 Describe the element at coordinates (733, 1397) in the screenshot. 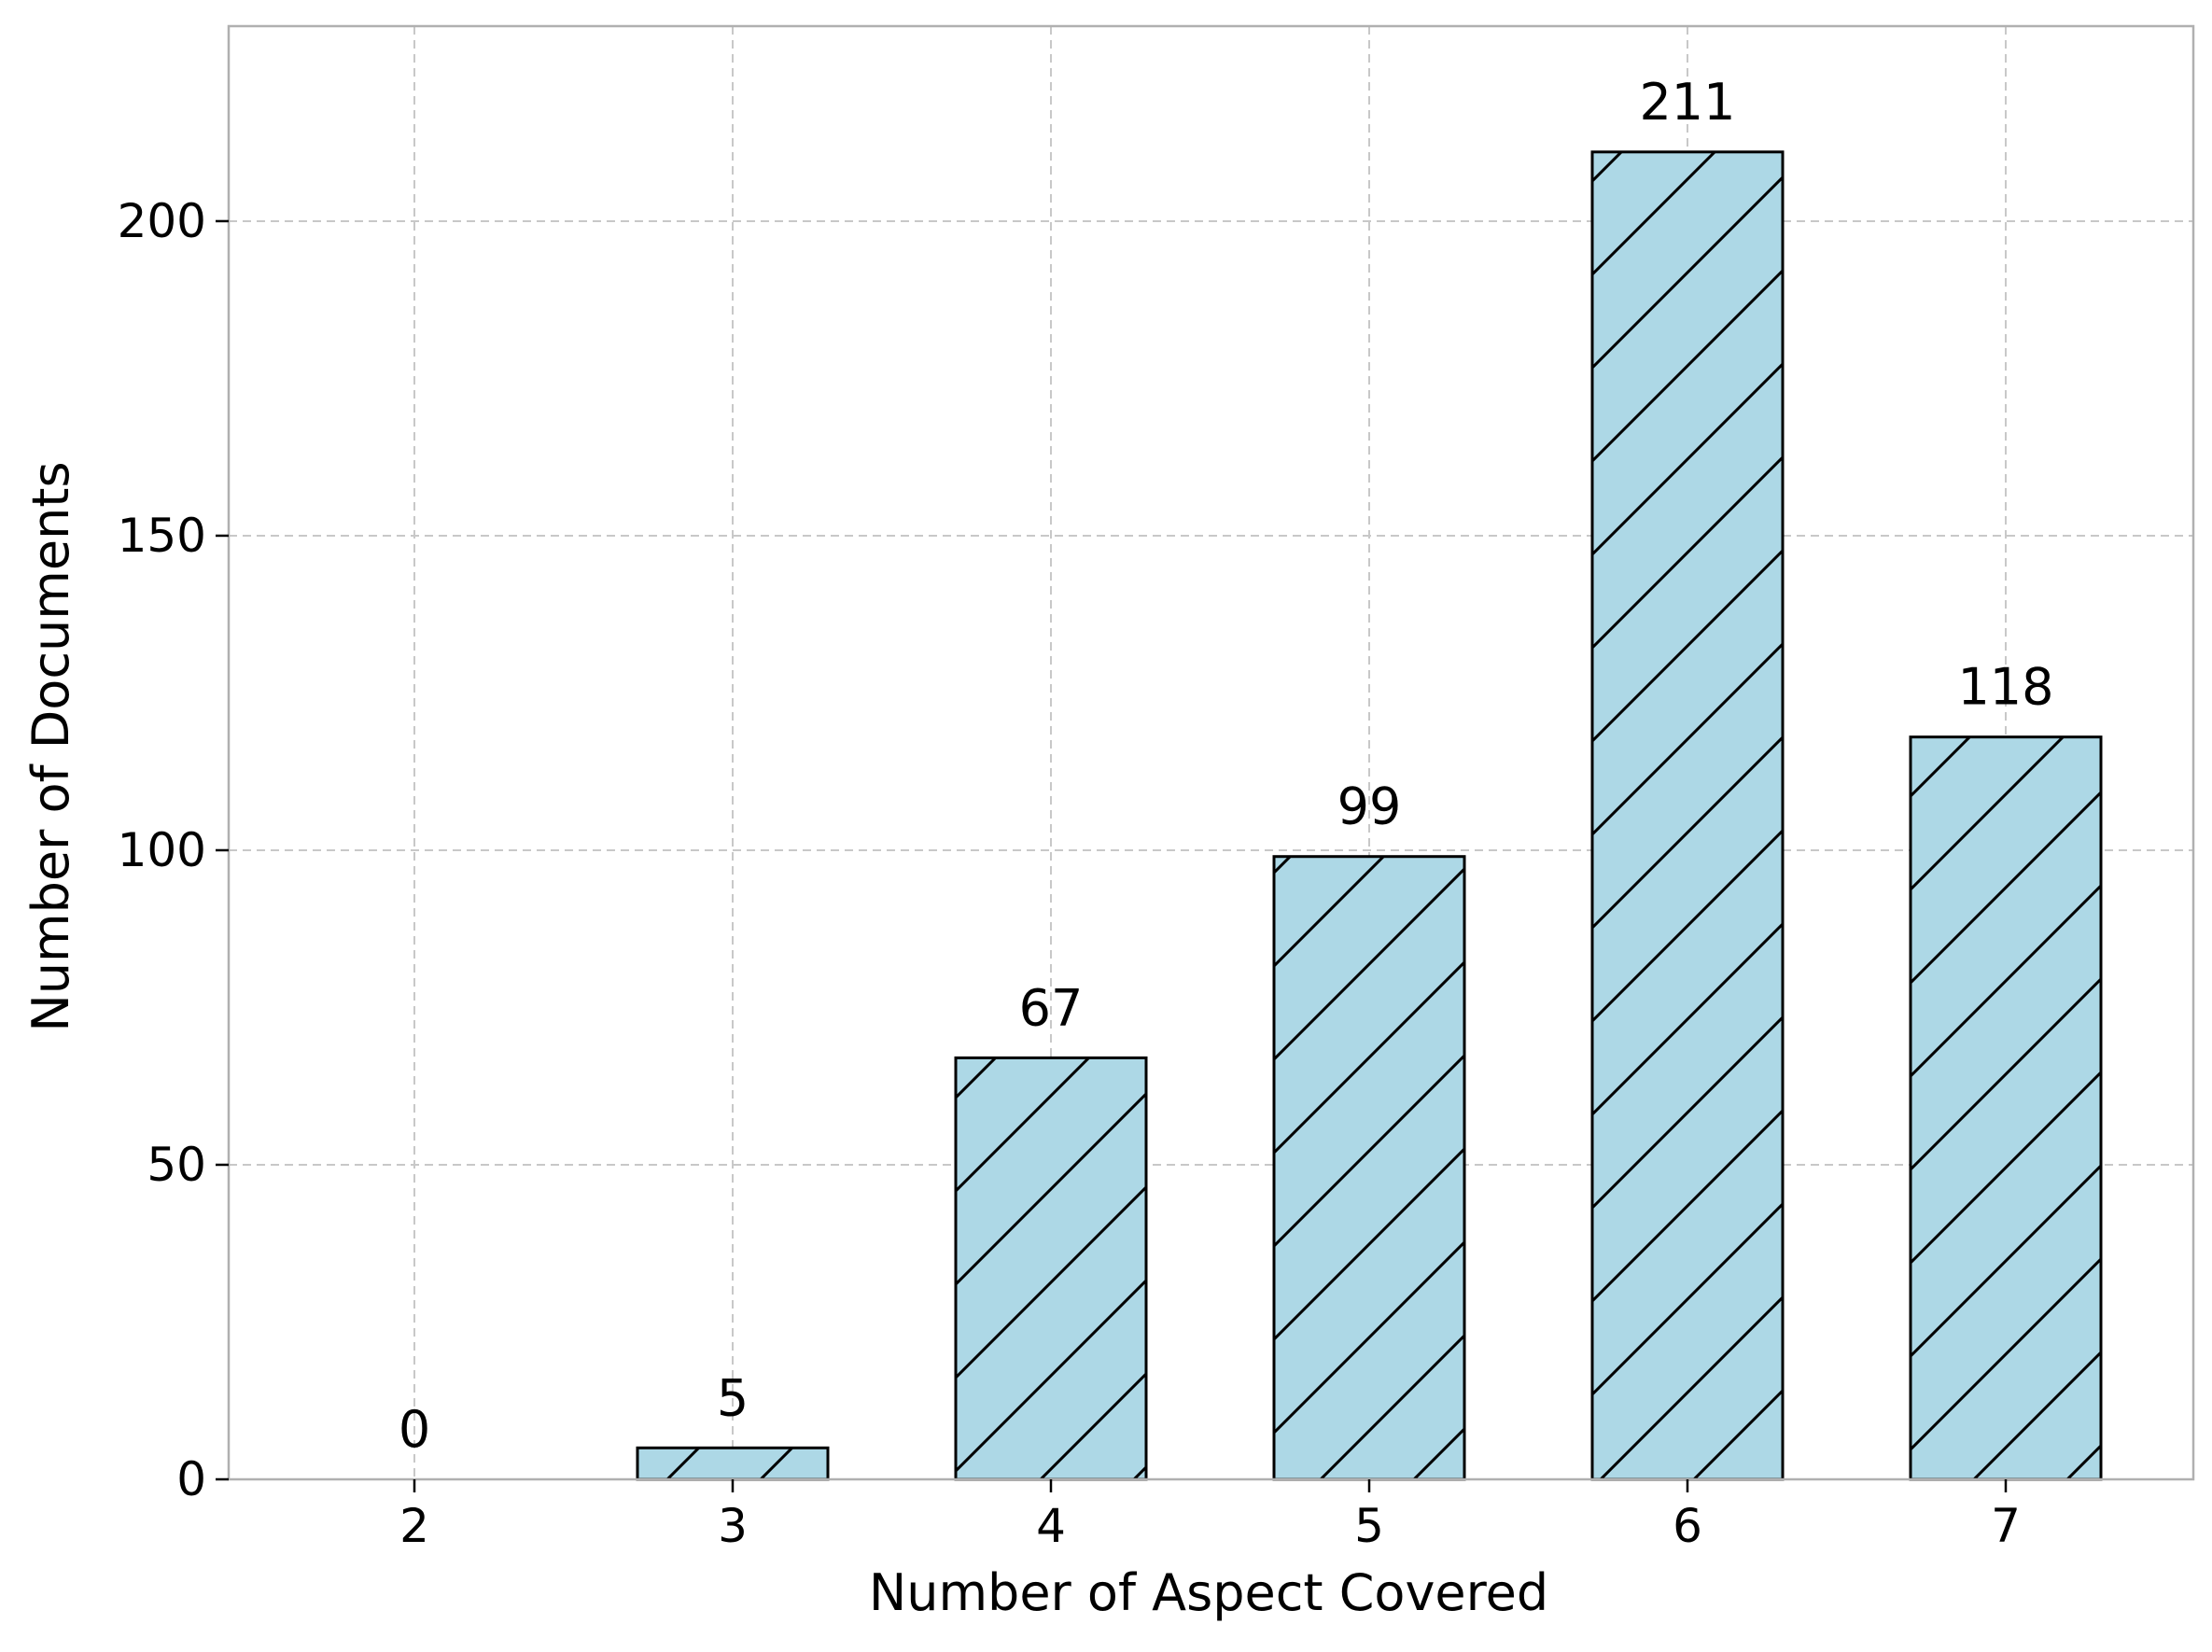

I see `data-label-3: 5` at that location.